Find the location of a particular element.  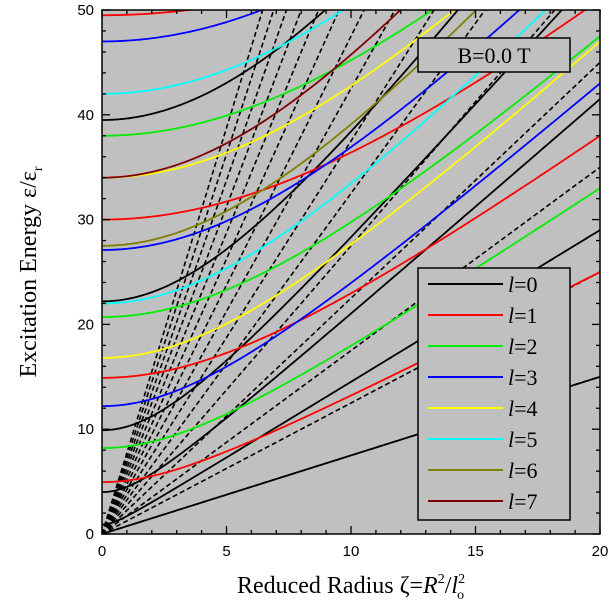

legend-label: l=2 is located at coordinates (523, 346).